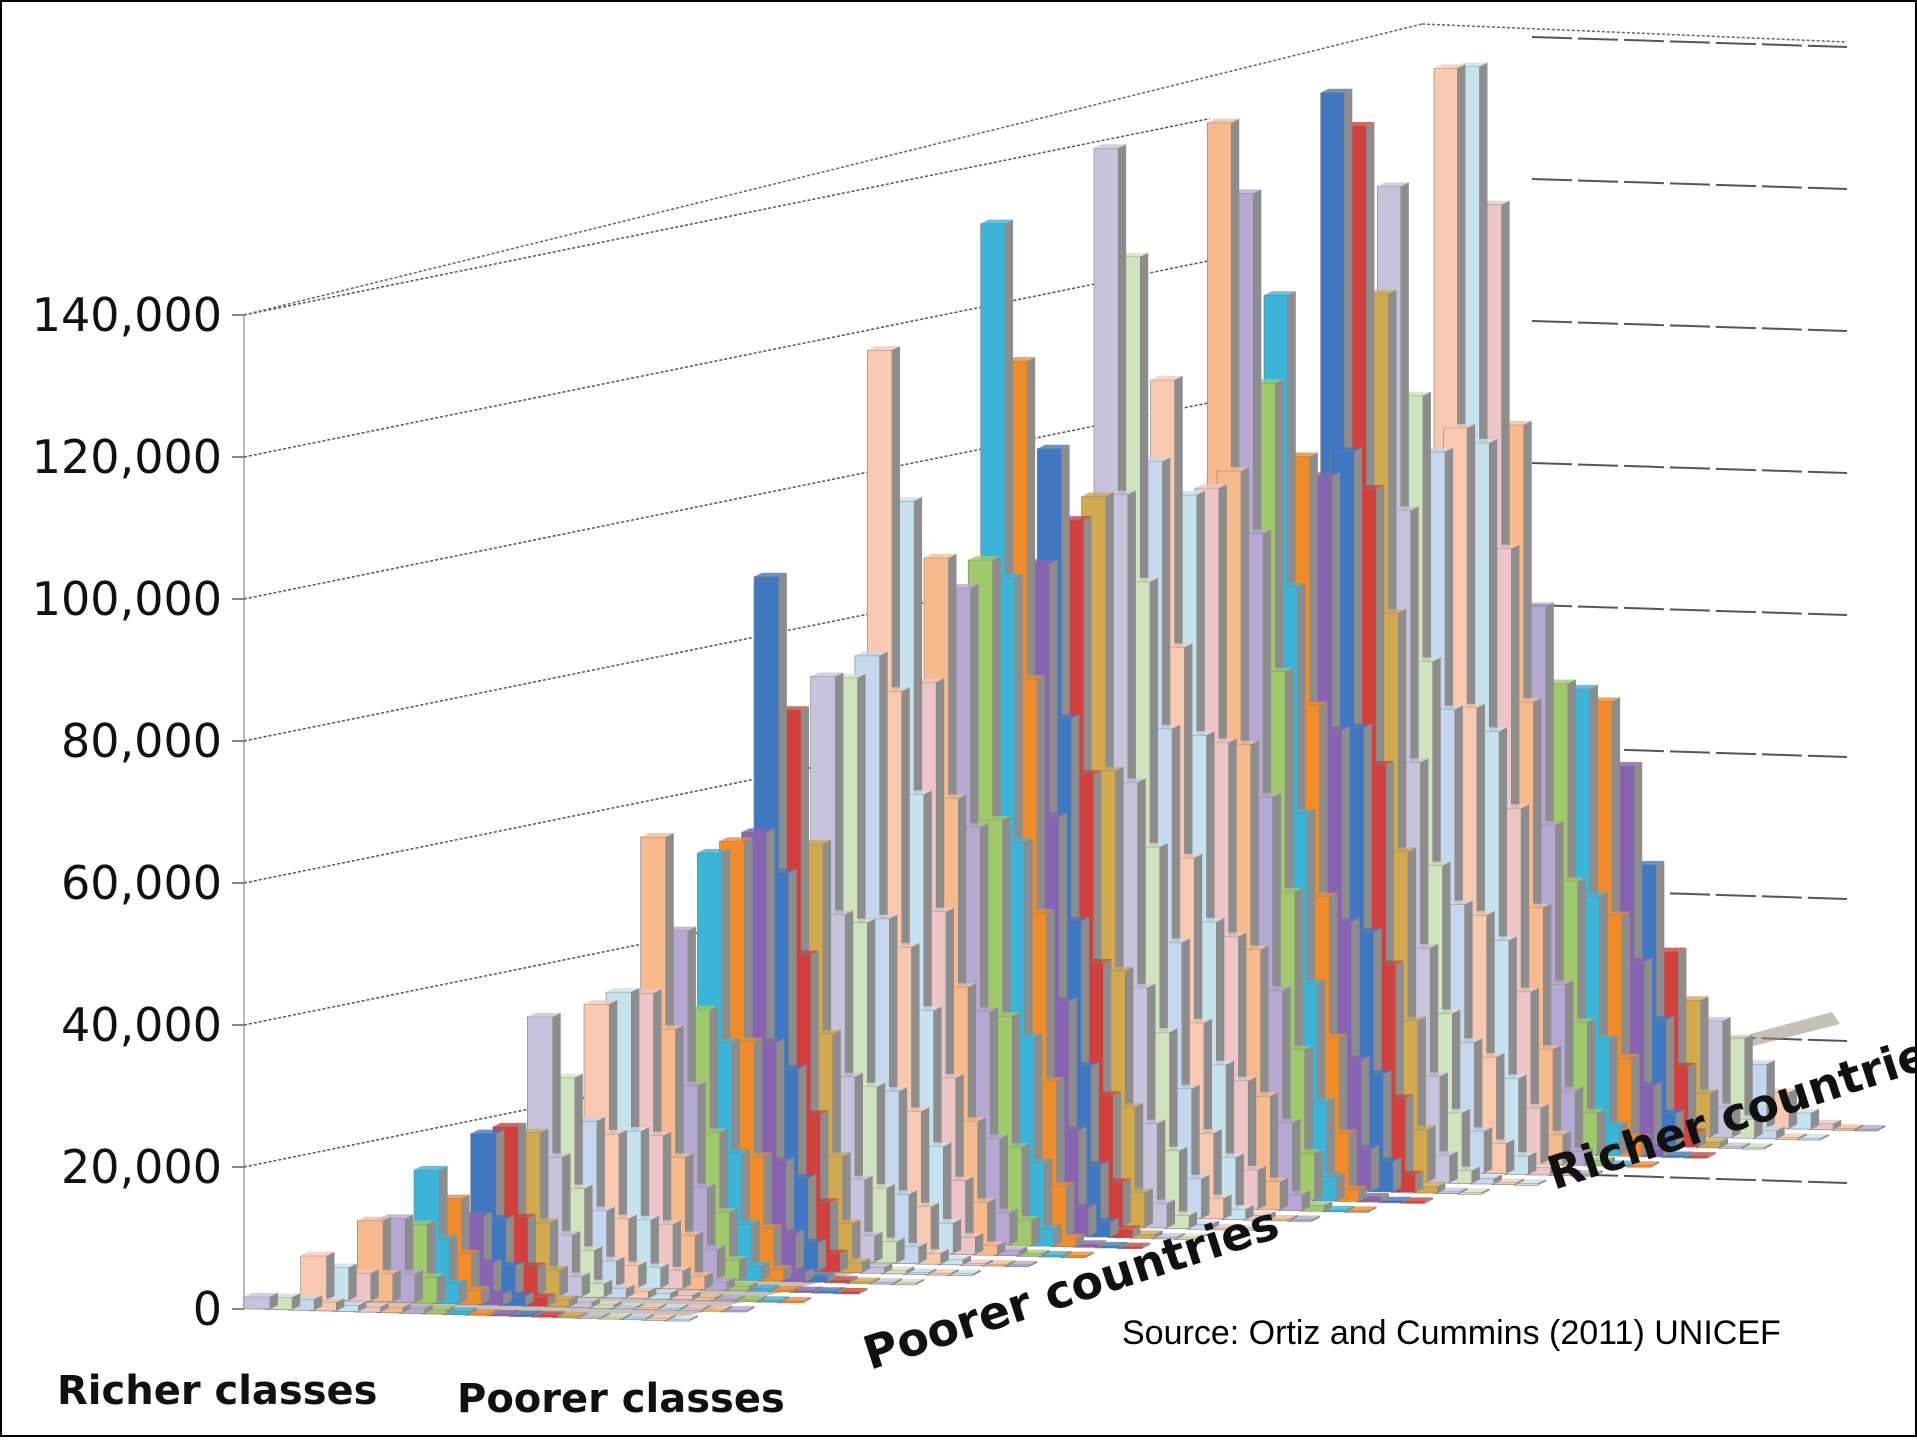 The width and height of the screenshot is (1917, 1440). What do you see at coordinates (141, 1167) in the screenshot?
I see `y-tick-label: 20,000` at bounding box center [141, 1167].